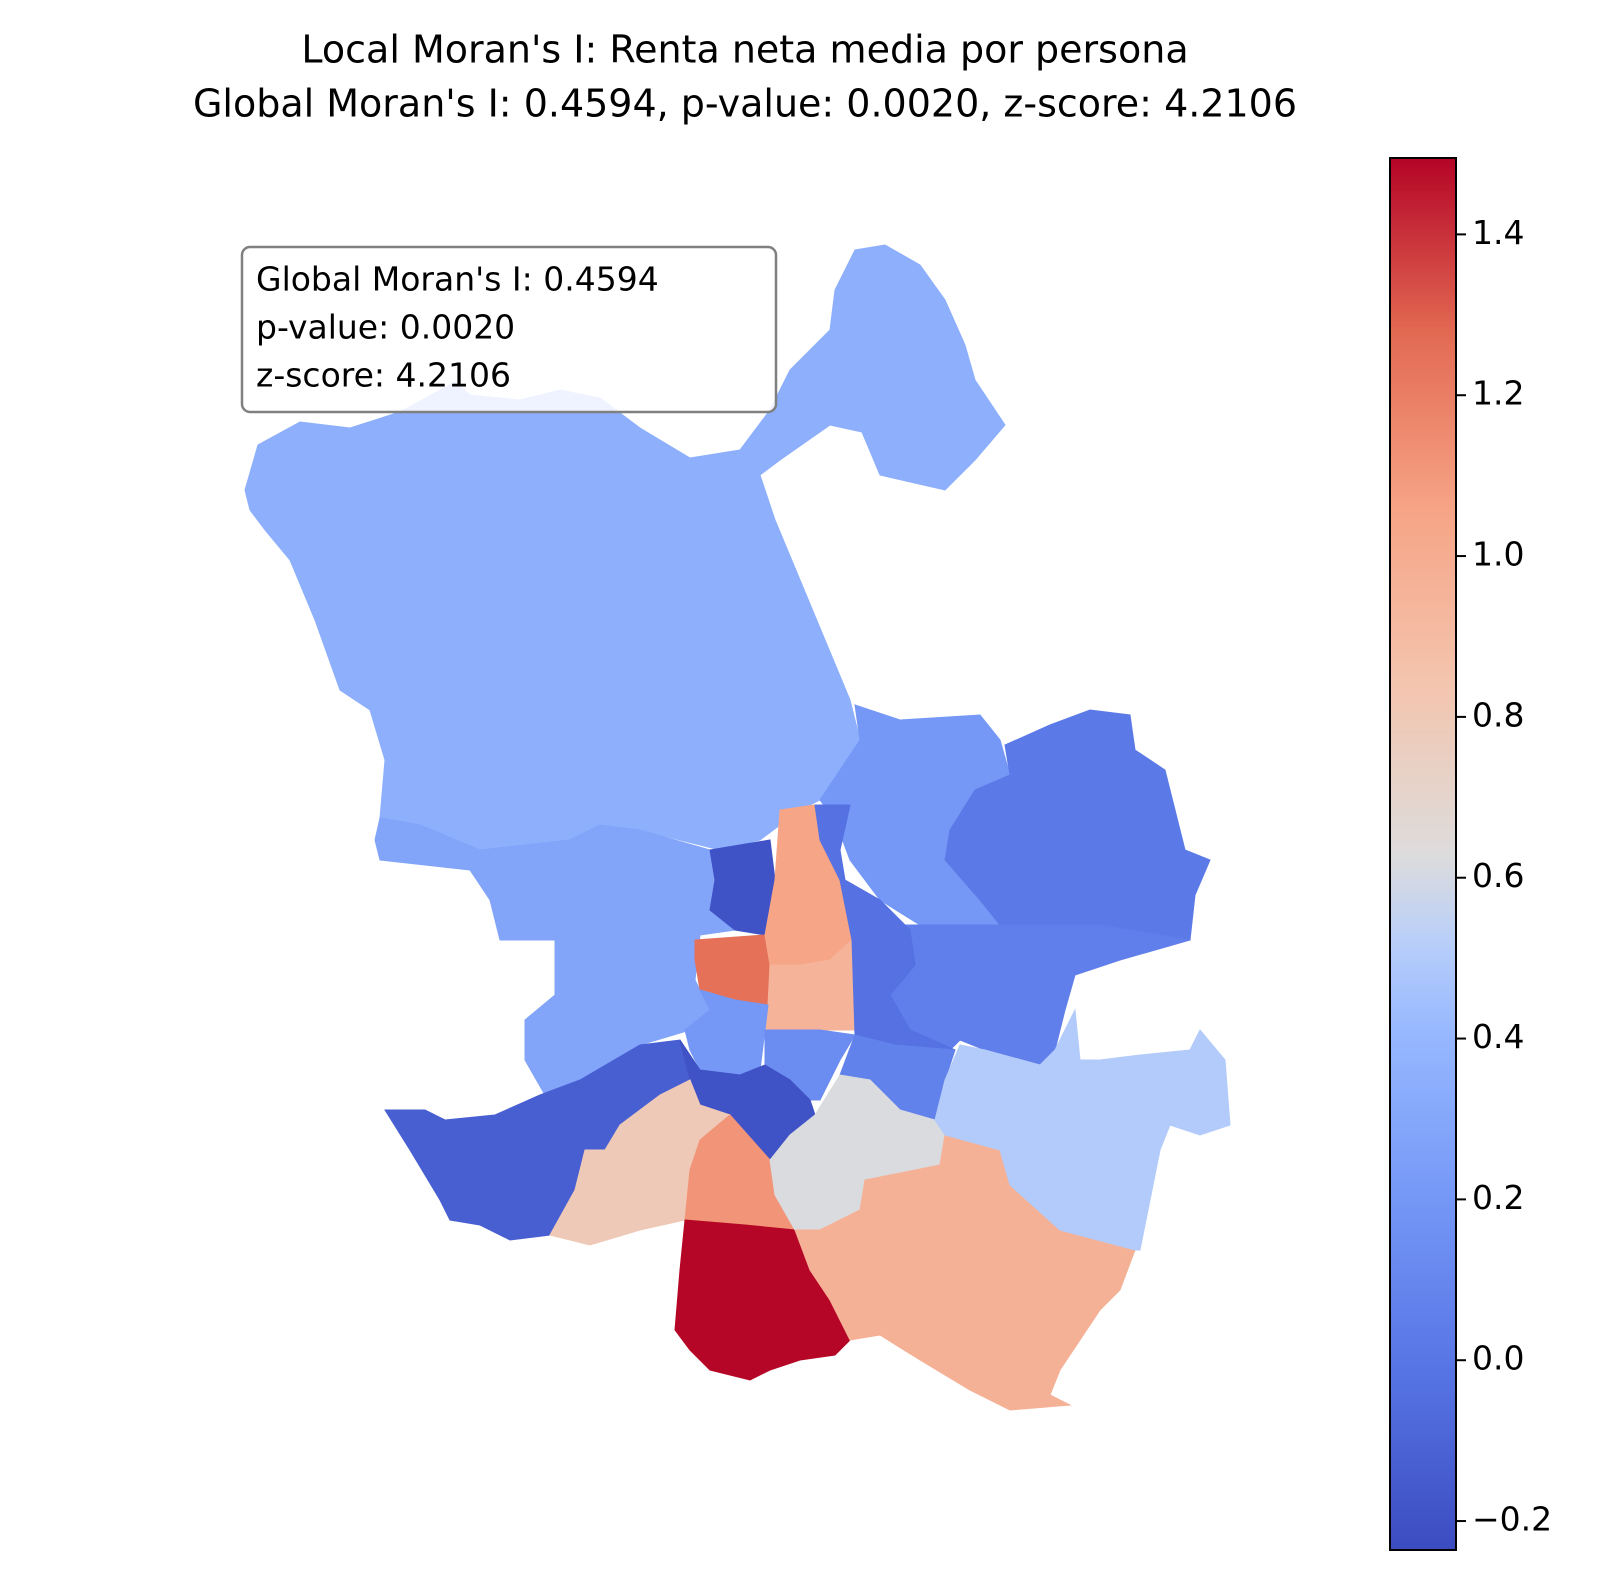  Describe the element at coordinates (1512, 1519) in the screenshot. I see `colorbar-tick-label: −0.2` at that location.